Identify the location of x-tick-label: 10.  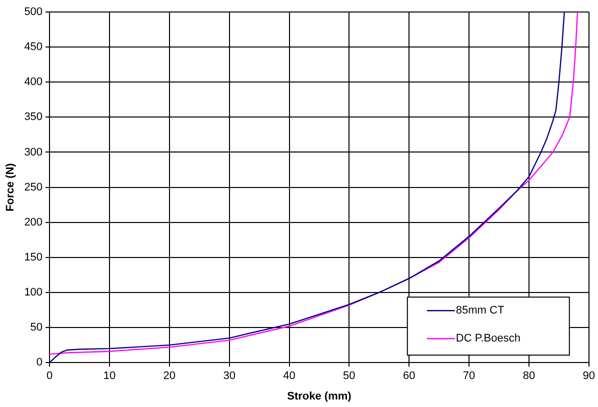
(109, 376).